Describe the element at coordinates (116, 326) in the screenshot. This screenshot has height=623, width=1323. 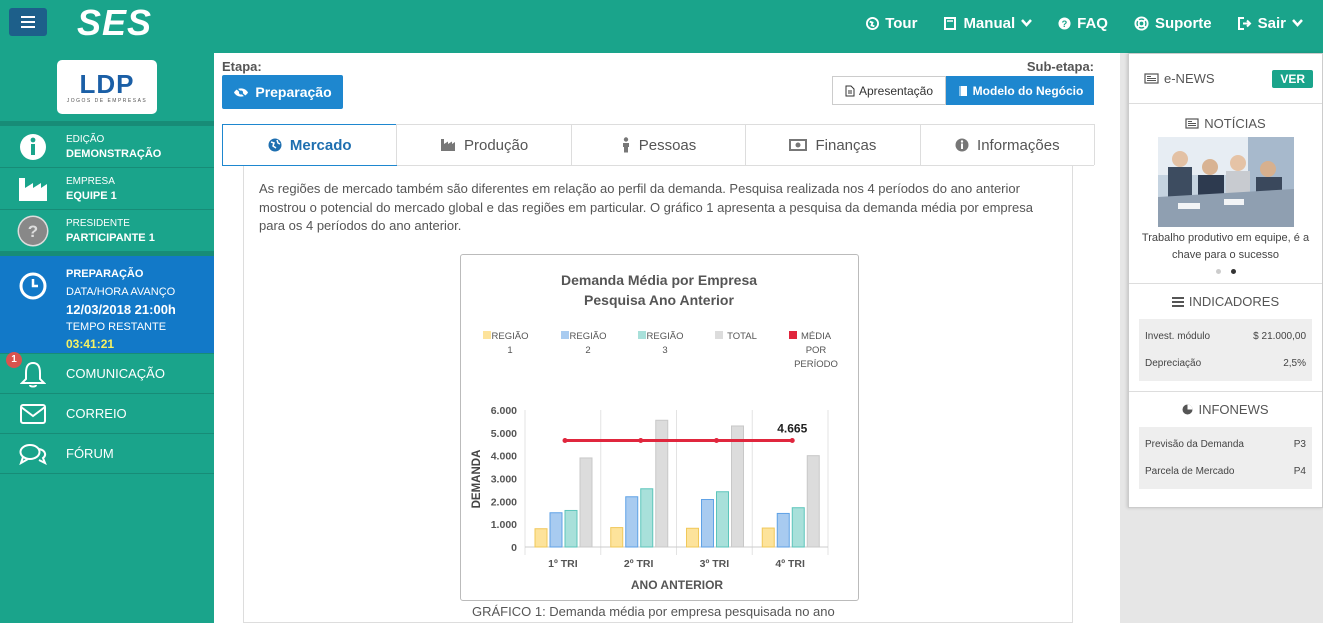
I see `remaining-time-label: TEMPO RESTANTE` at that location.